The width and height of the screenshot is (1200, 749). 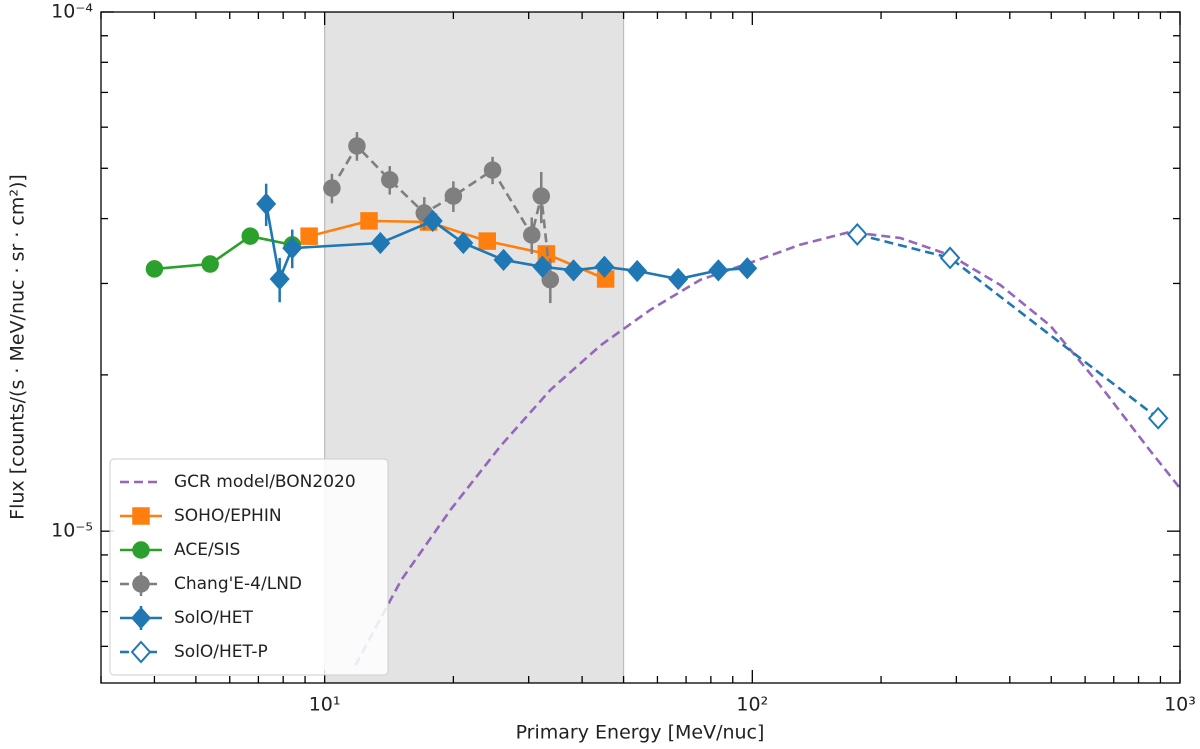 What do you see at coordinates (221, 652) in the screenshot?
I see `legend-label: SolO/HET-P` at bounding box center [221, 652].